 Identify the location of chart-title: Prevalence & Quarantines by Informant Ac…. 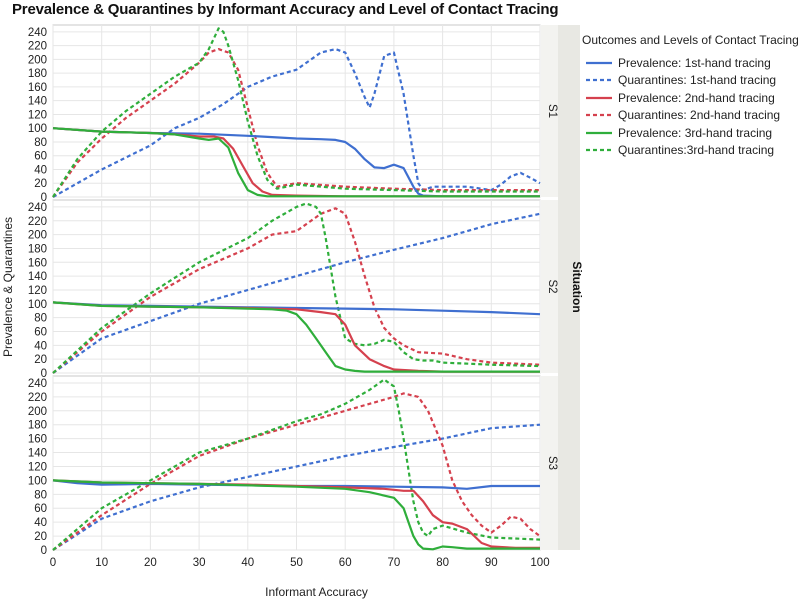
(285, 9).